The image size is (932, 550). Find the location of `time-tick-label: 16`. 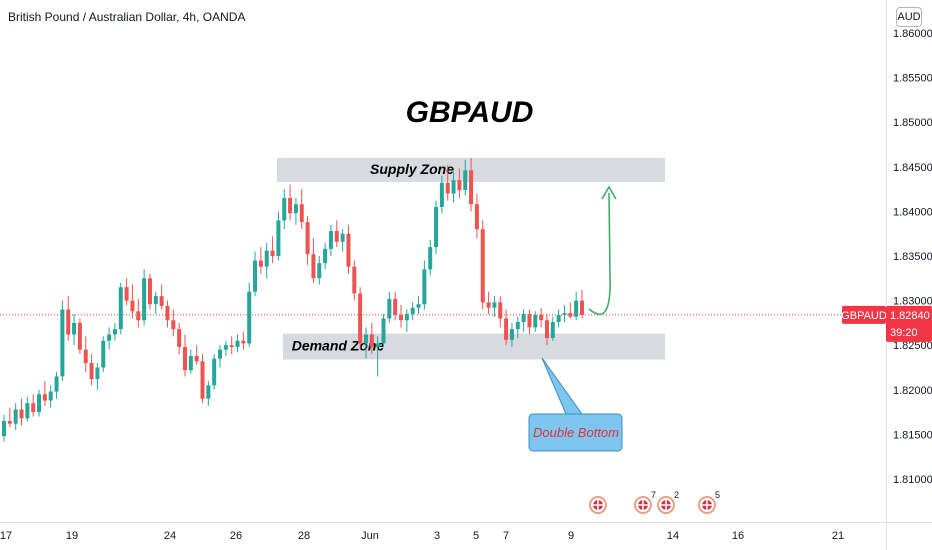

time-tick-label: 16 is located at coordinates (738, 536).